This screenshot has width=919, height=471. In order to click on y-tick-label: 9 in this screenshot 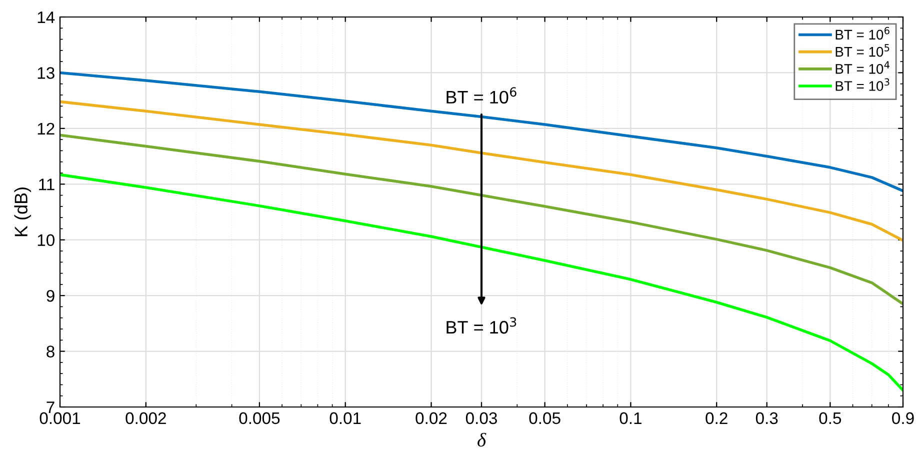, I will do `click(50, 296)`.